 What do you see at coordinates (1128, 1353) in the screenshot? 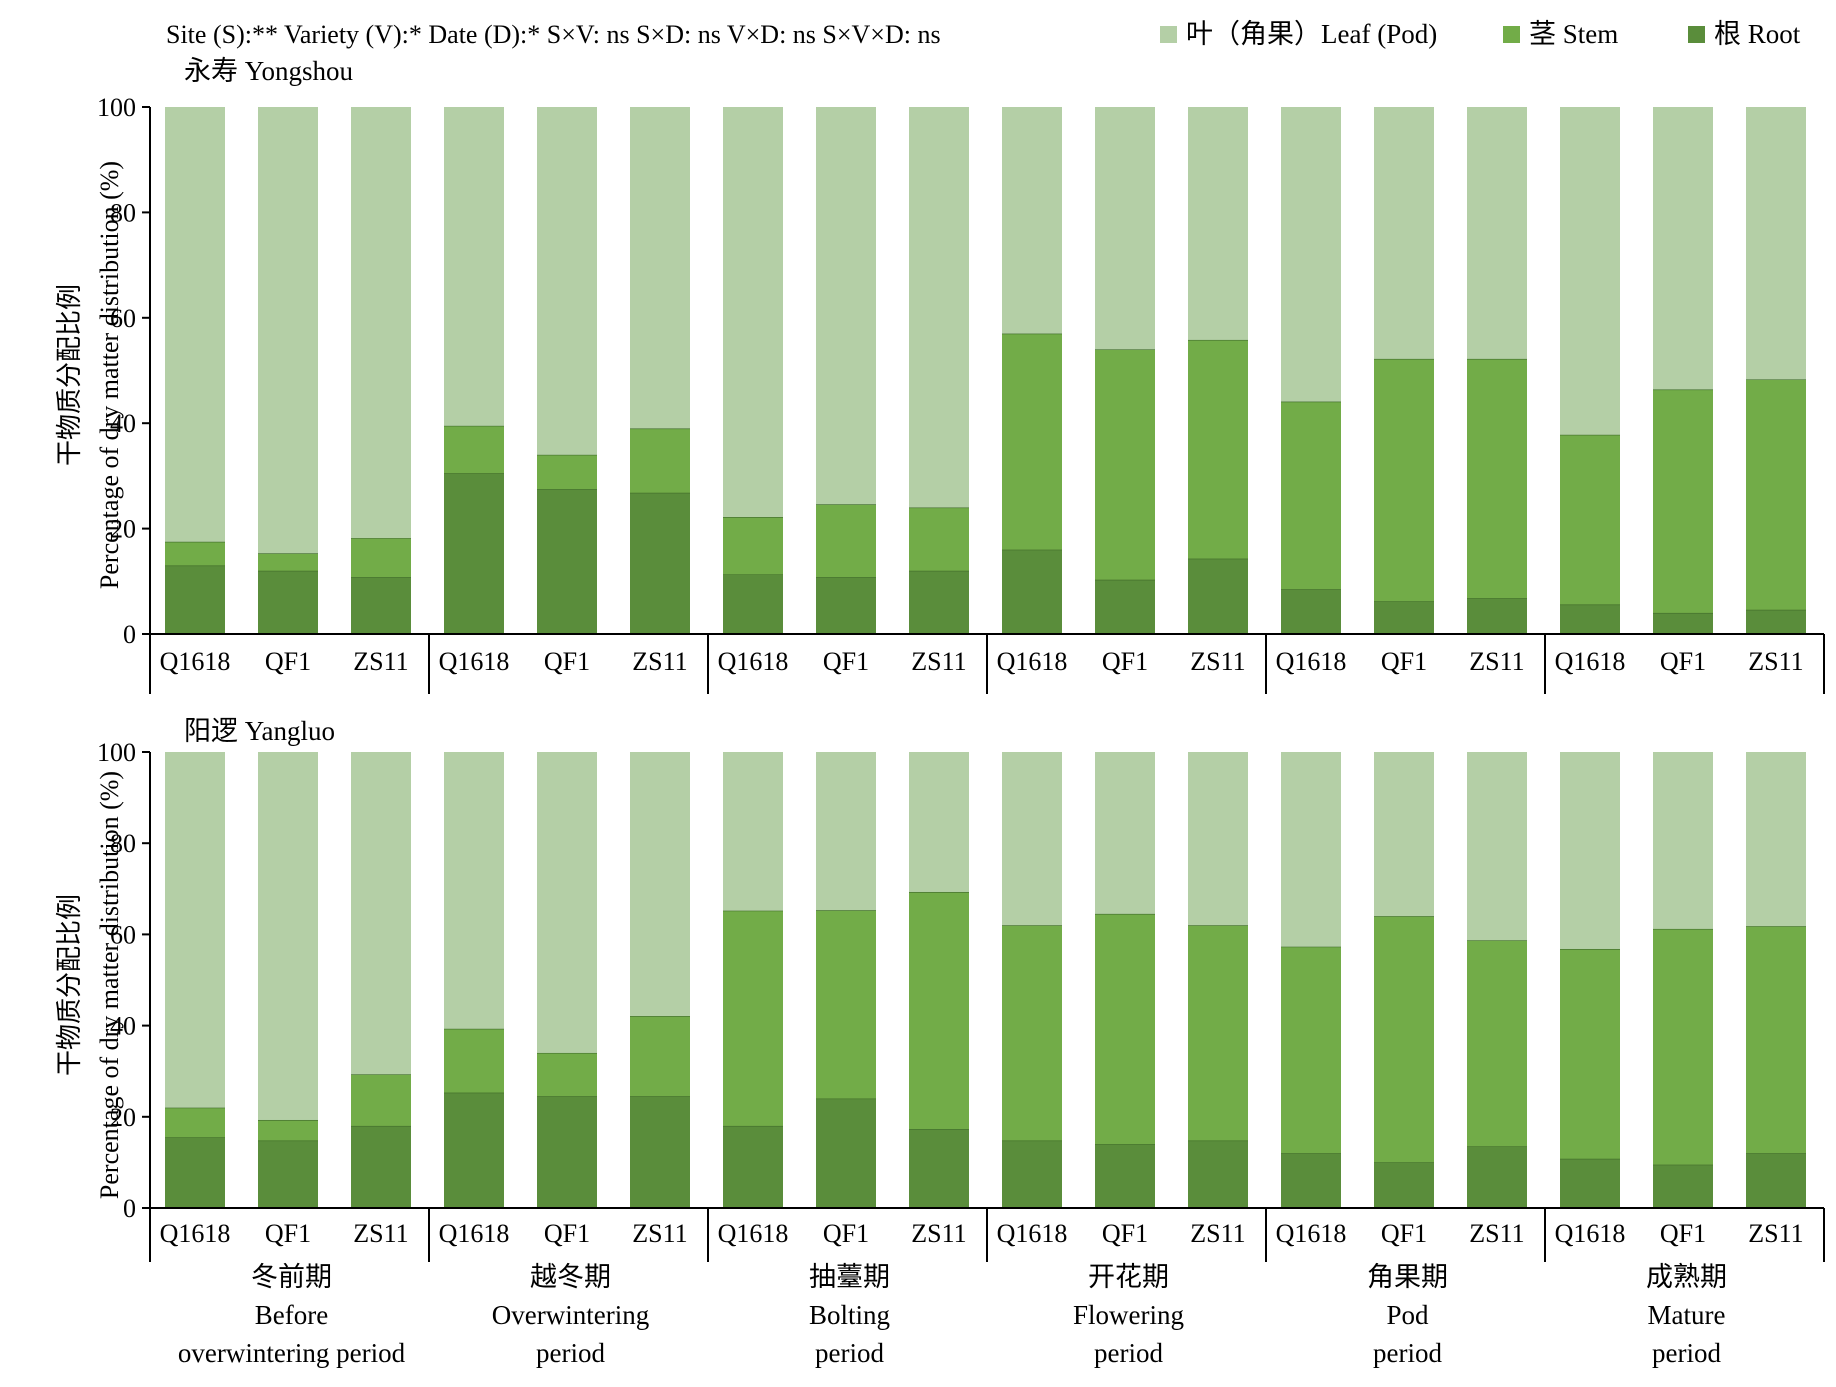
I see `period-label-en: period` at bounding box center [1128, 1353].